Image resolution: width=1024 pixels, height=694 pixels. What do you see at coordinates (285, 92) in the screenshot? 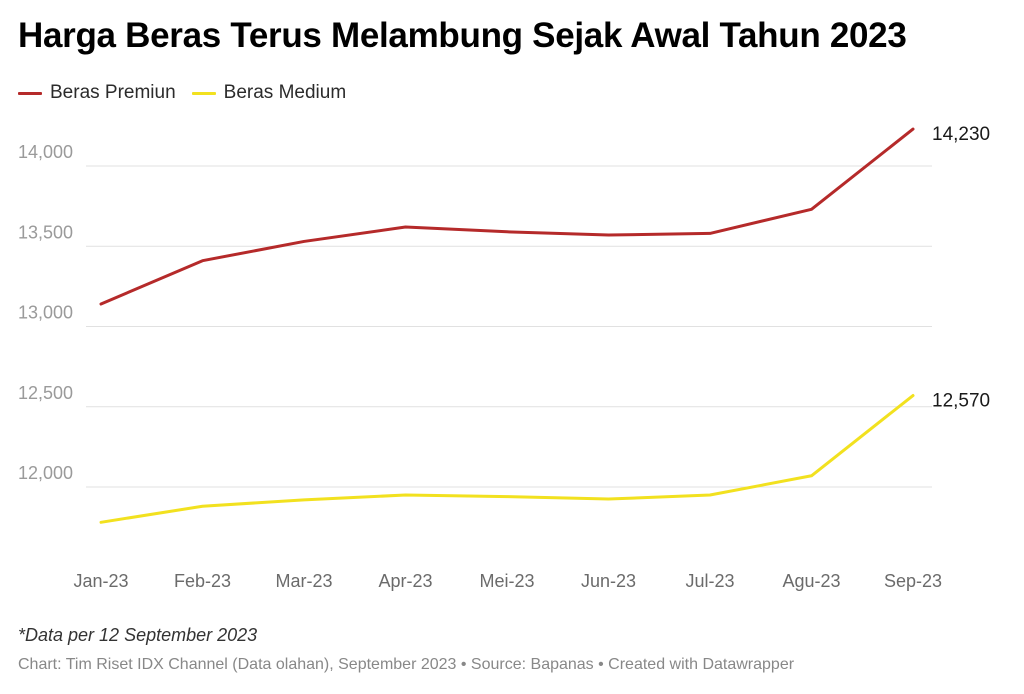
I see `legend-label-medium: Beras Medium` at bounding box center [285, 92].